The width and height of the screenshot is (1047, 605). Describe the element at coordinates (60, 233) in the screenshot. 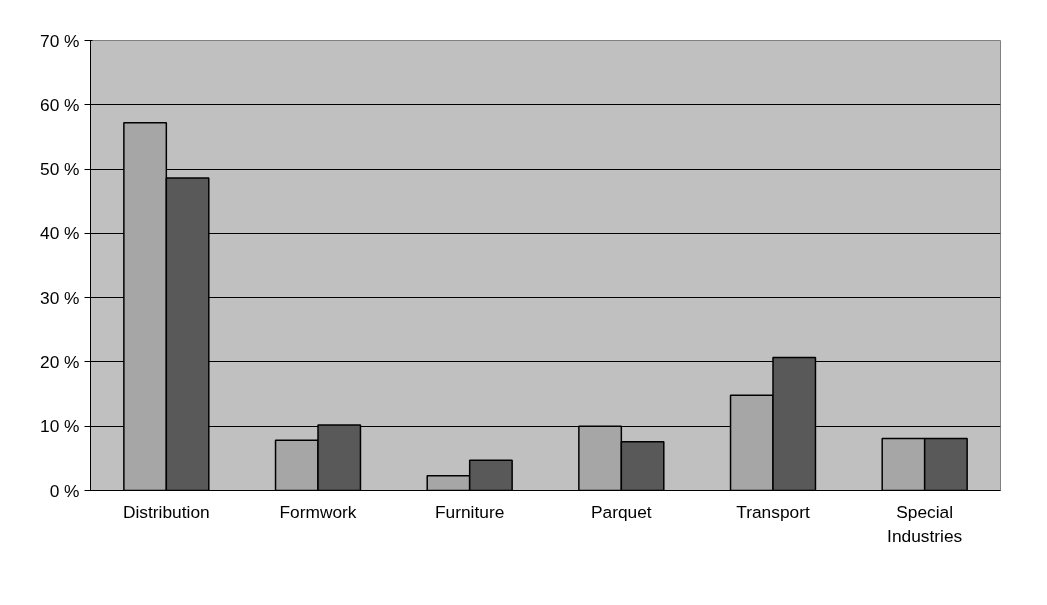

I see `y-tick-label: 40 %` at that location.